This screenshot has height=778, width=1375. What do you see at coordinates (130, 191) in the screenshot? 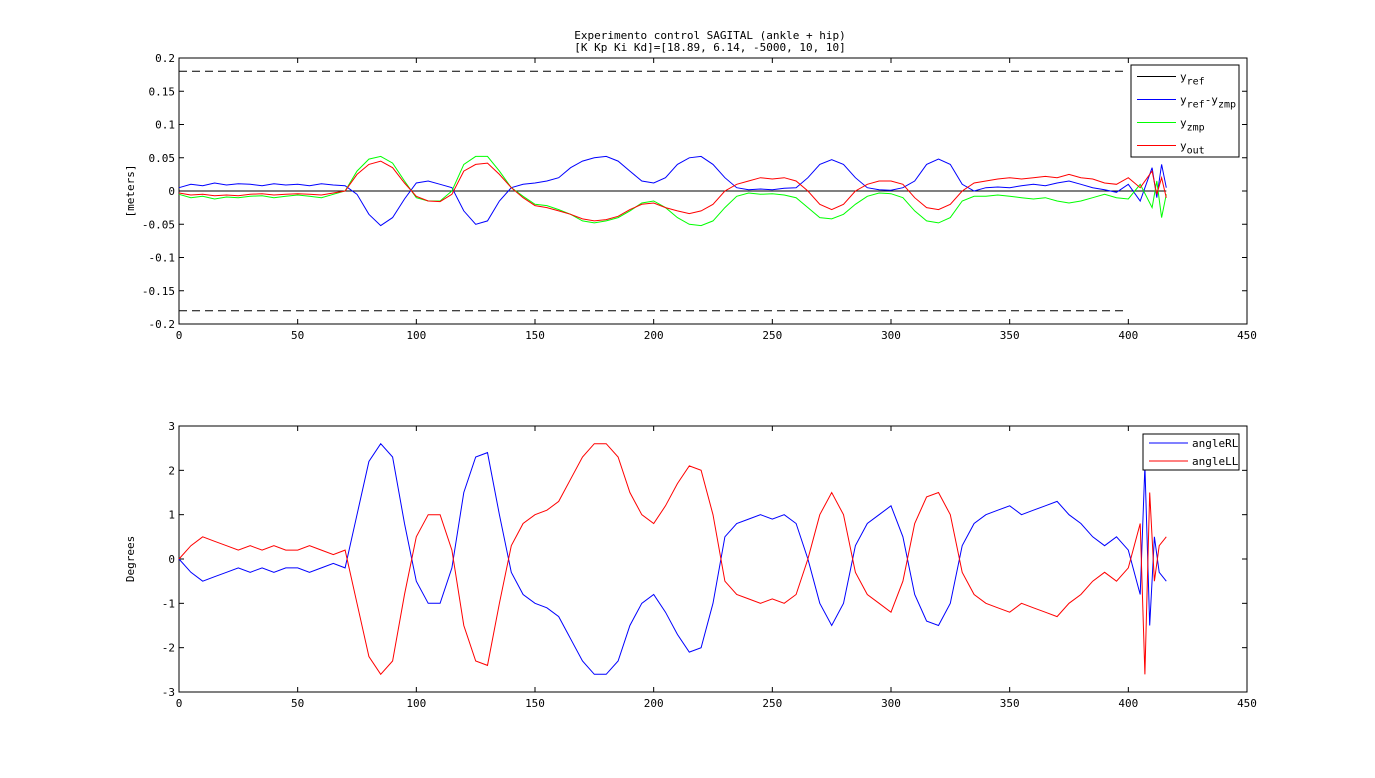
I see `y-axis-label: [meters]` at bounding box center [130, 191].